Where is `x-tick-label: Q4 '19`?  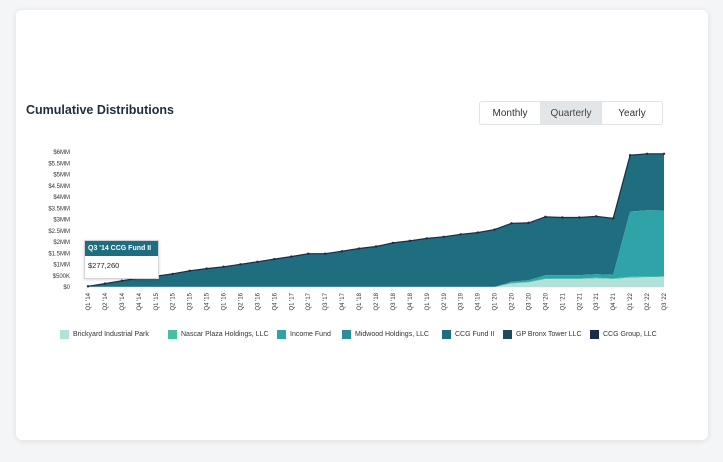 x-tick-label: Q4 '19 is located at coordinates (479, 301).